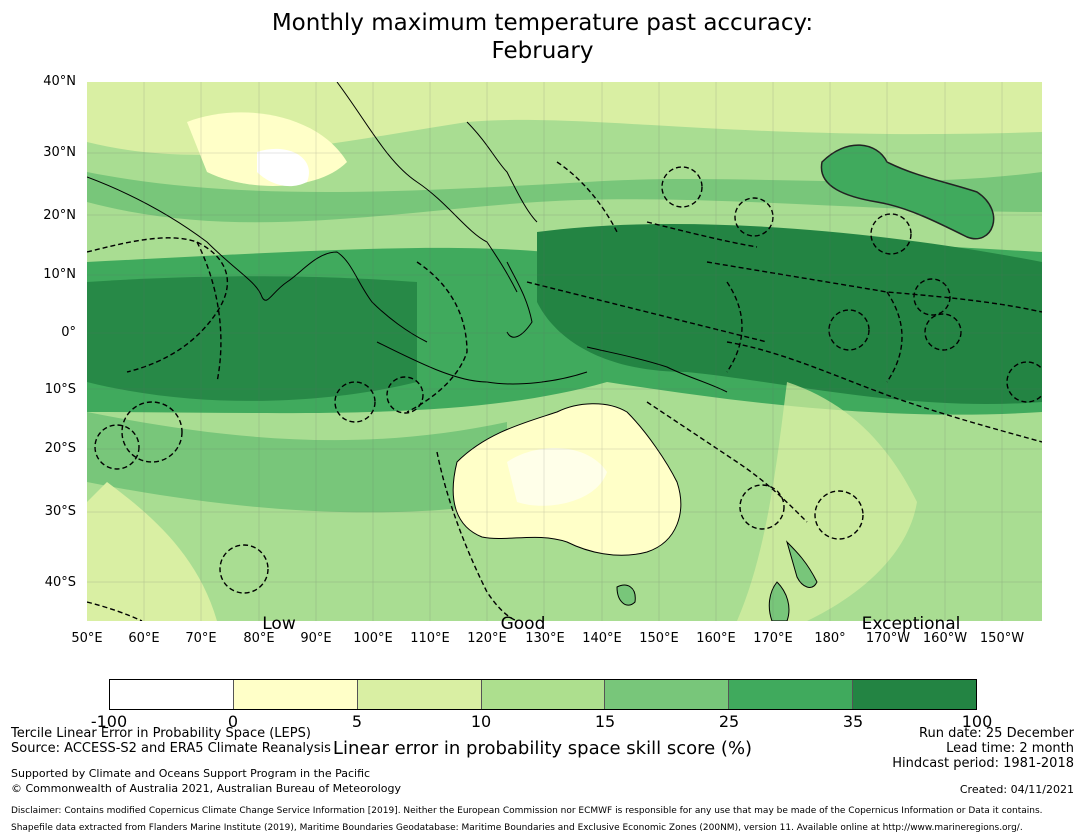 Image resolution: width=1085 pixels, height=839 pixels. Describe the element at coordinates (853, 721) in the screenshot. I see `colorbar-tick: 35` at that location.